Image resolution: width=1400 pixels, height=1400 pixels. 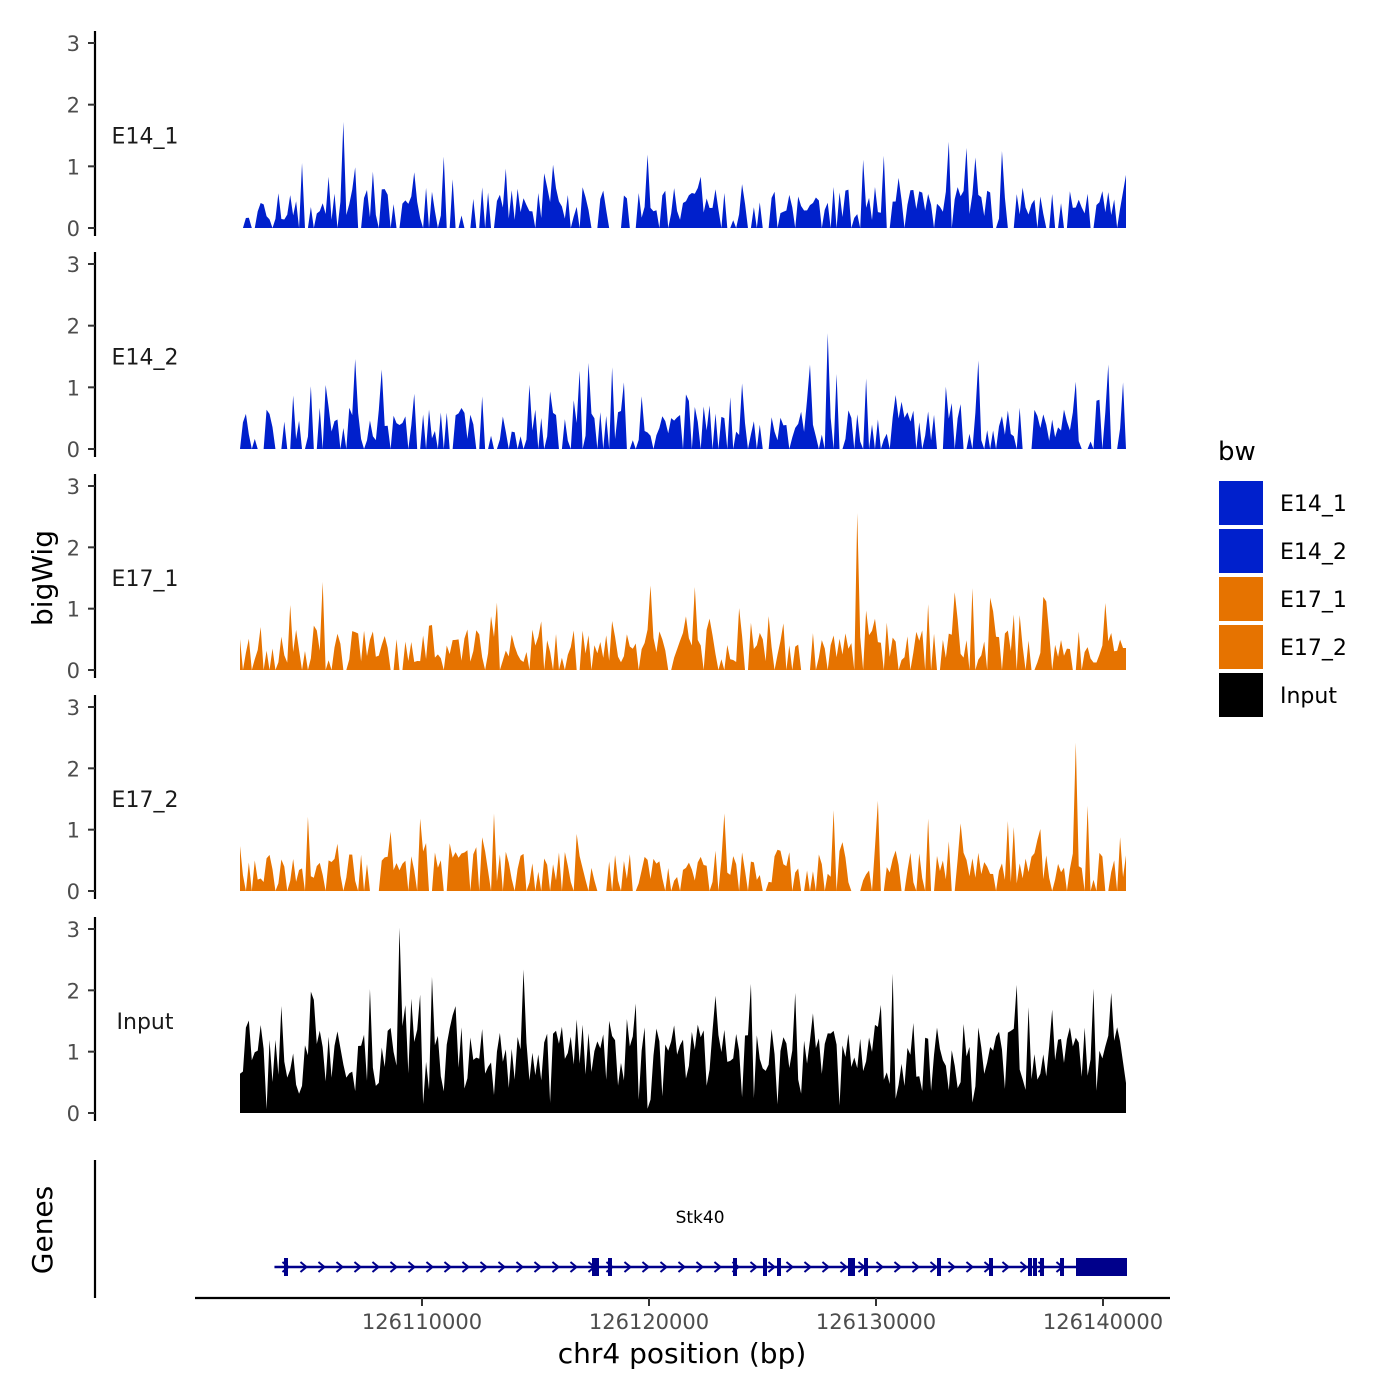 What do you see at coordinates (145, 1022) in the screenshot?
I see `track-label-Input: Input` at bounding box center [145, 1022].